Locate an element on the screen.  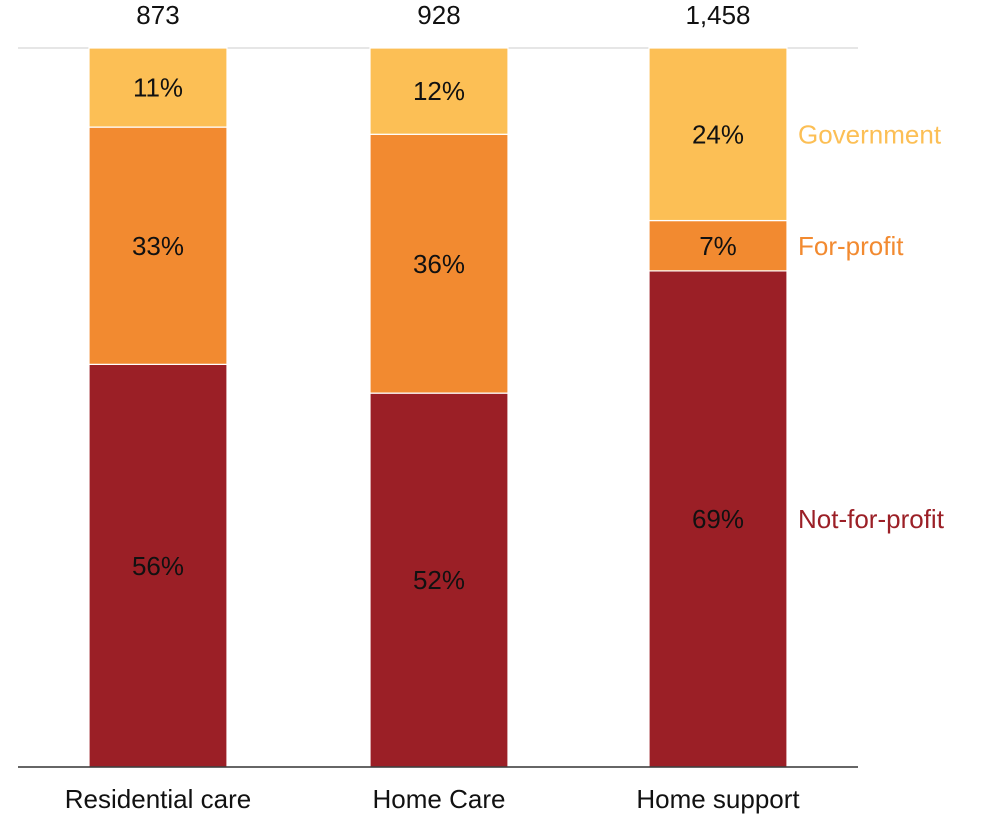
segment-value-label: 24% is located at coordinates (718, 134).